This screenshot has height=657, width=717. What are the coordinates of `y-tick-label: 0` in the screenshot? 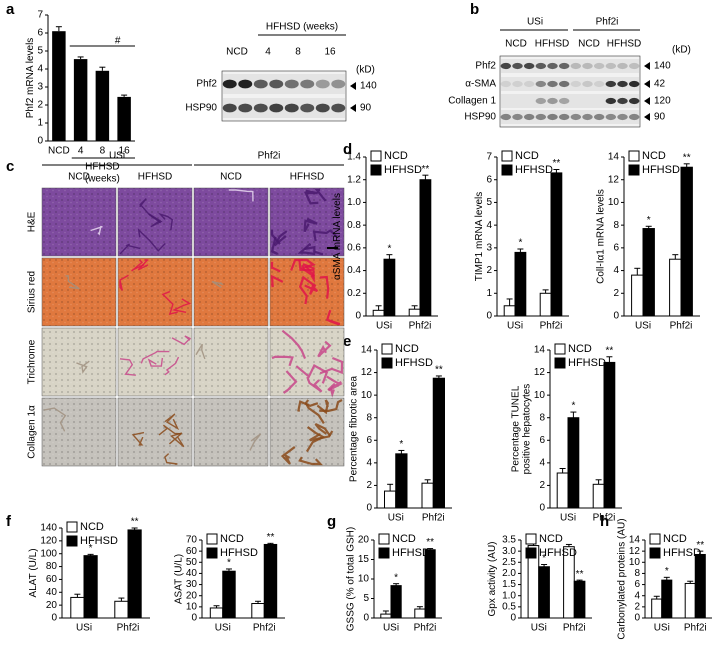 It's located at (637, 618).